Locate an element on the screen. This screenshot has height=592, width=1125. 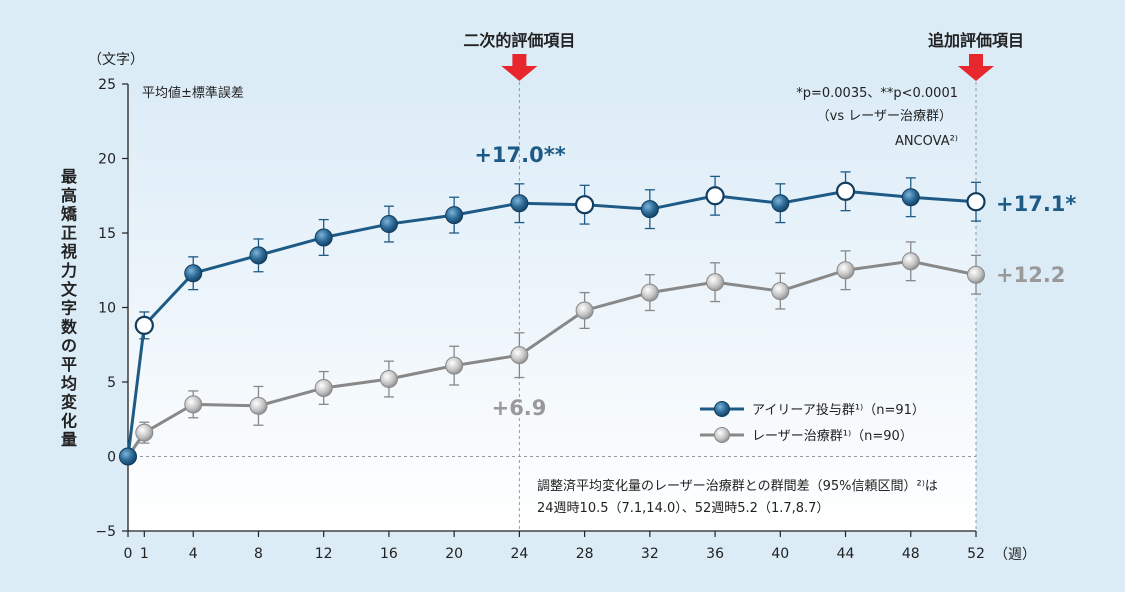
x-tick-label: 32 is located at coordinates (650, 554).